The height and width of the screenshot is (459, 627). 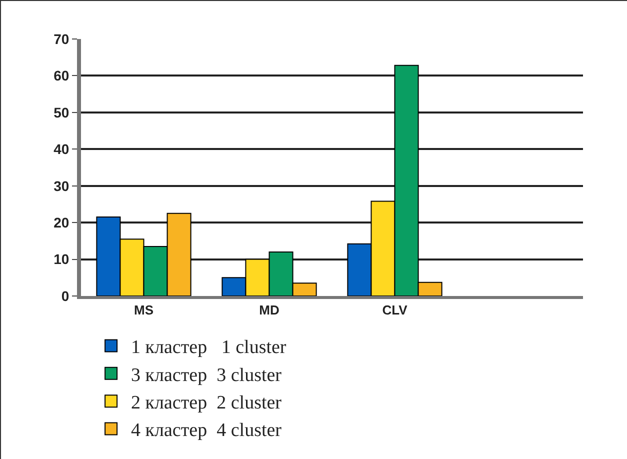 I want to click on y-tick-label: 30, so click(x=62, y=186).